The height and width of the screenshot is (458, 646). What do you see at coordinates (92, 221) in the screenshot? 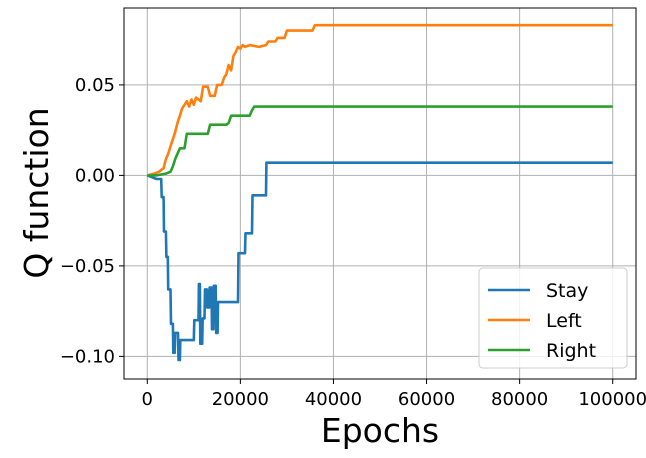
I see `y-axis-ticks: −0.10 −0.05 0.00 0.05` at bounding box center [92, 221].